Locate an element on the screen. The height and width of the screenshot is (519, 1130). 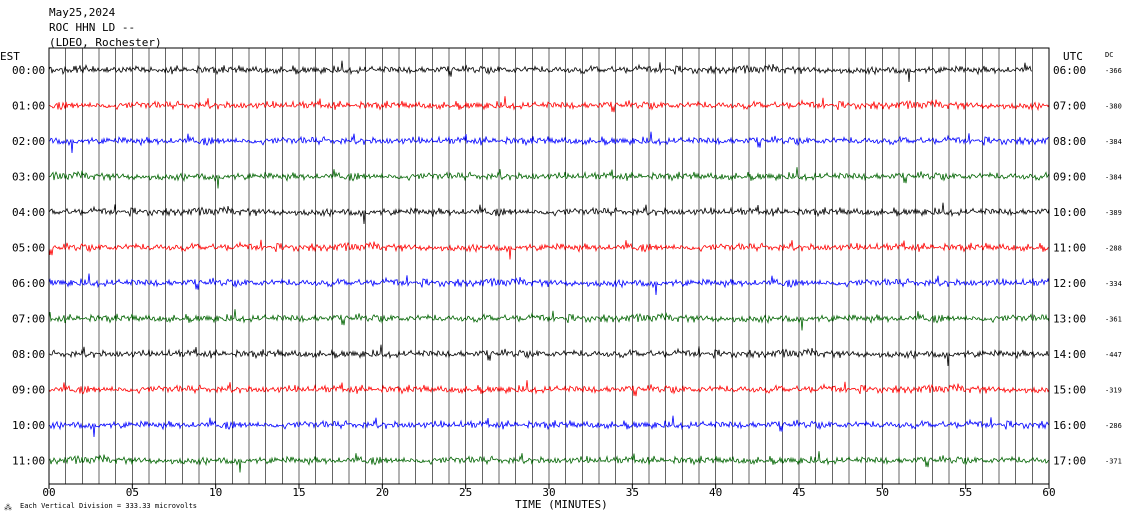
utc-hour-label: 16:00 is located at coordinates (1069, 425).